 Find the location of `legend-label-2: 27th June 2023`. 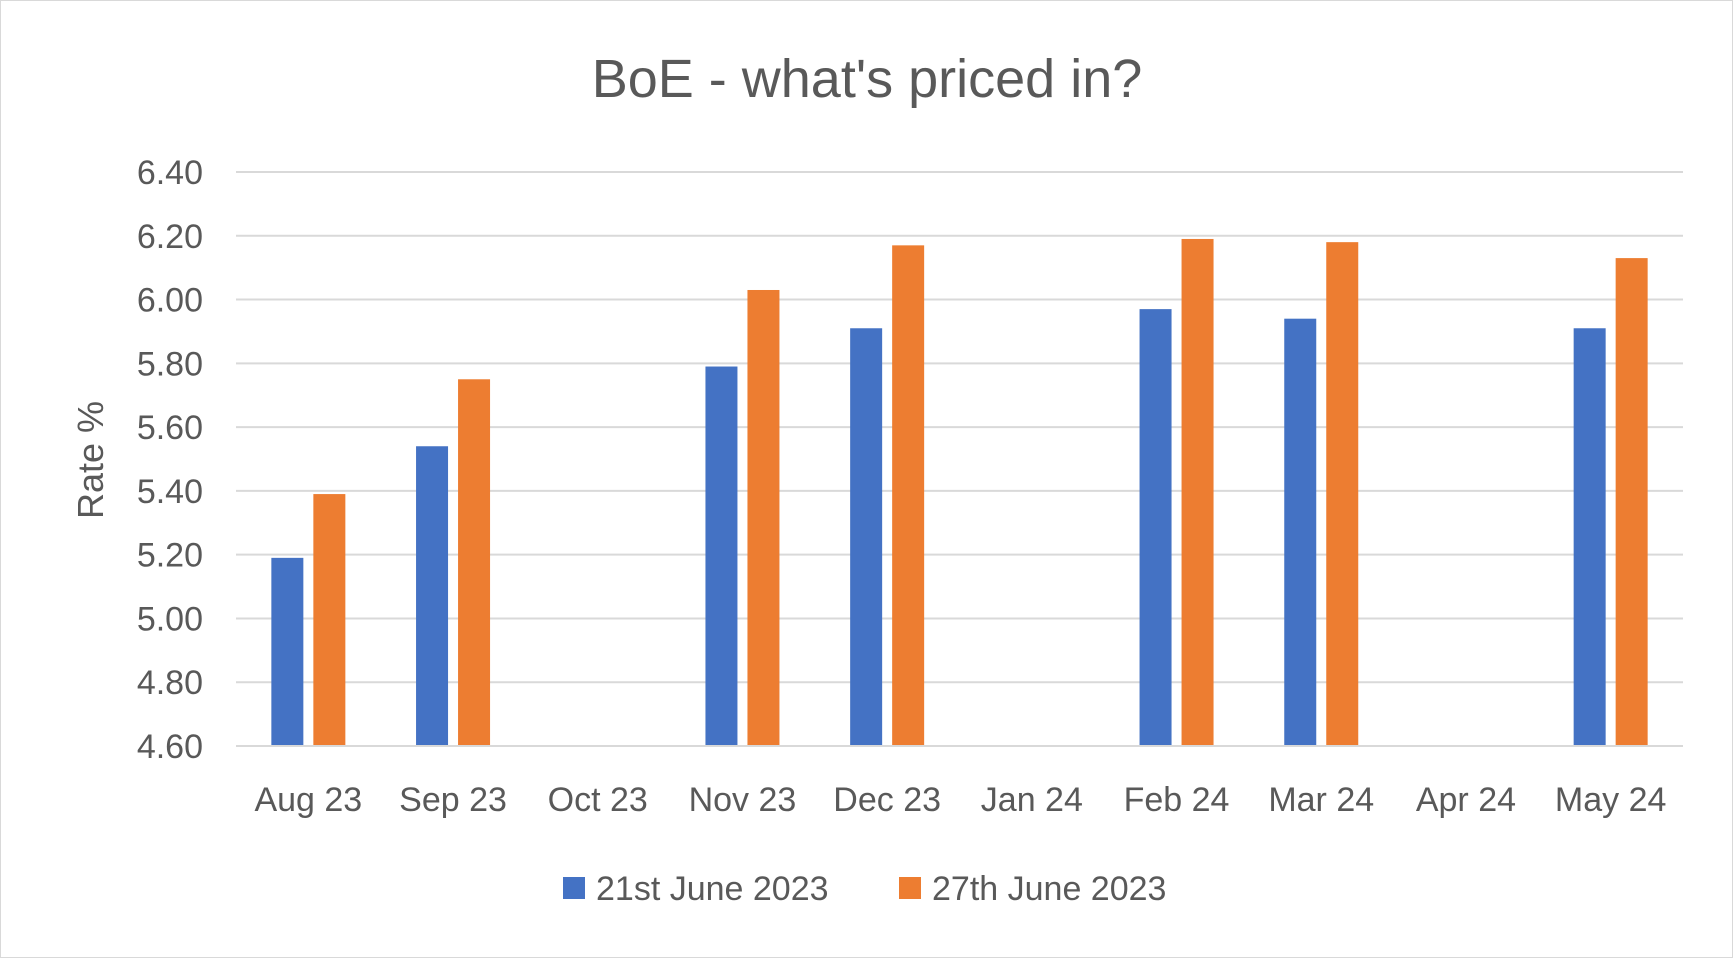

legend-label-2: 27th June 2023 is located at coordinates (1049, 889).